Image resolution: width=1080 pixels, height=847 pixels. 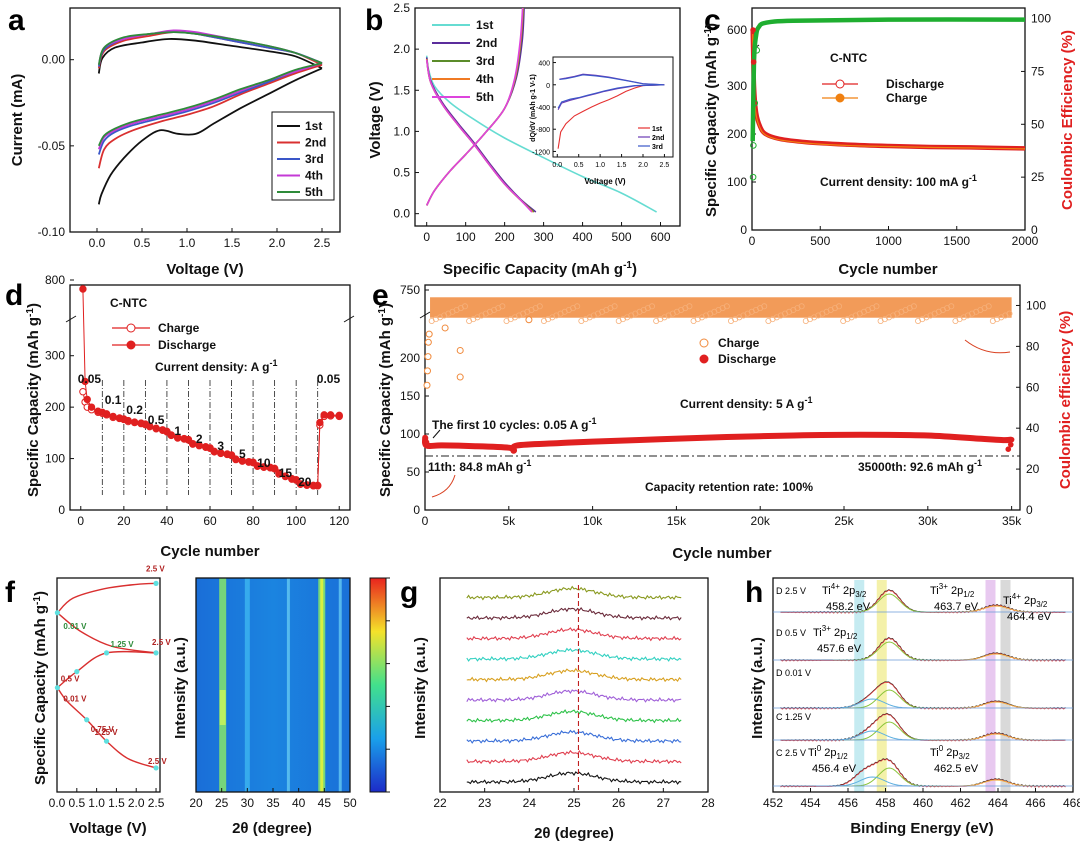 What do you see at coordinates (479, 466) in the screenshot?
I see `annotation-11th: 11th: 84.8 mAh g-1` at bounding box center [479, 466].